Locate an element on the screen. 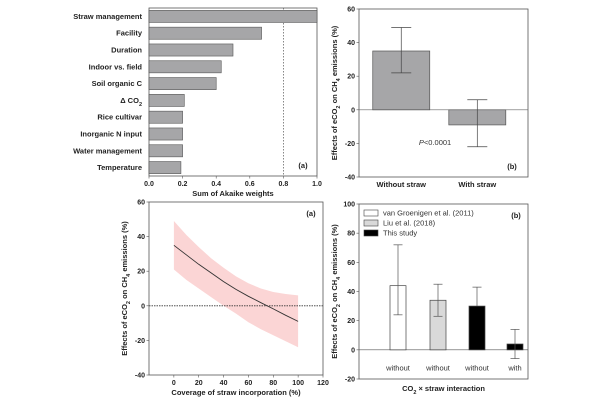 This screenshot has height=400, width=600. x-tick-label: 40 is located at coordinates (224, 383).